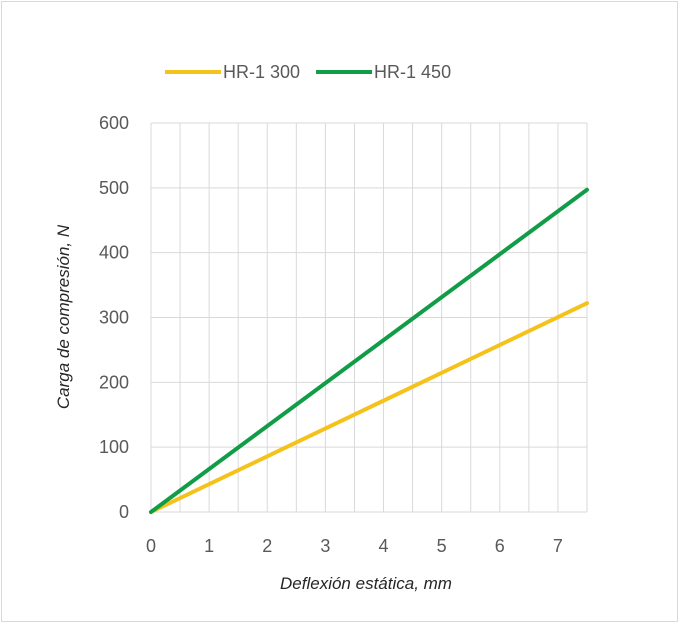 This screenshot has width=681, height=625. Describe the element at coordinates (442, 546) in the screenshot. I see `x-tick-label: 5` at that location.